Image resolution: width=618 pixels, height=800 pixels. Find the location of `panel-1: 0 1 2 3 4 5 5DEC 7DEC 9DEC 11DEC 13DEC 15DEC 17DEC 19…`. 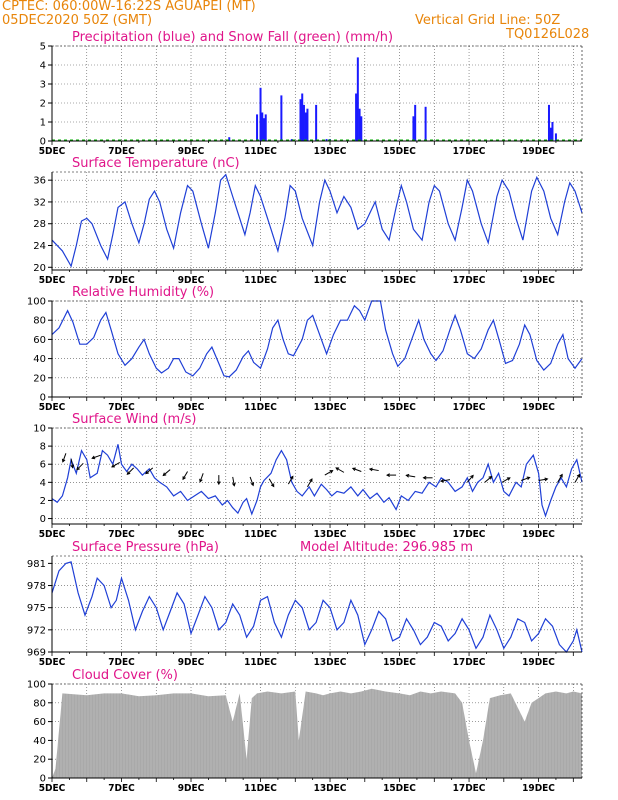

panel-1: 0 1 2 3 4 5 5DEC 7DEC 9DEC 11DEC 13DEC 15DEC 17DEC 19… is located at coordinates (311, 93).